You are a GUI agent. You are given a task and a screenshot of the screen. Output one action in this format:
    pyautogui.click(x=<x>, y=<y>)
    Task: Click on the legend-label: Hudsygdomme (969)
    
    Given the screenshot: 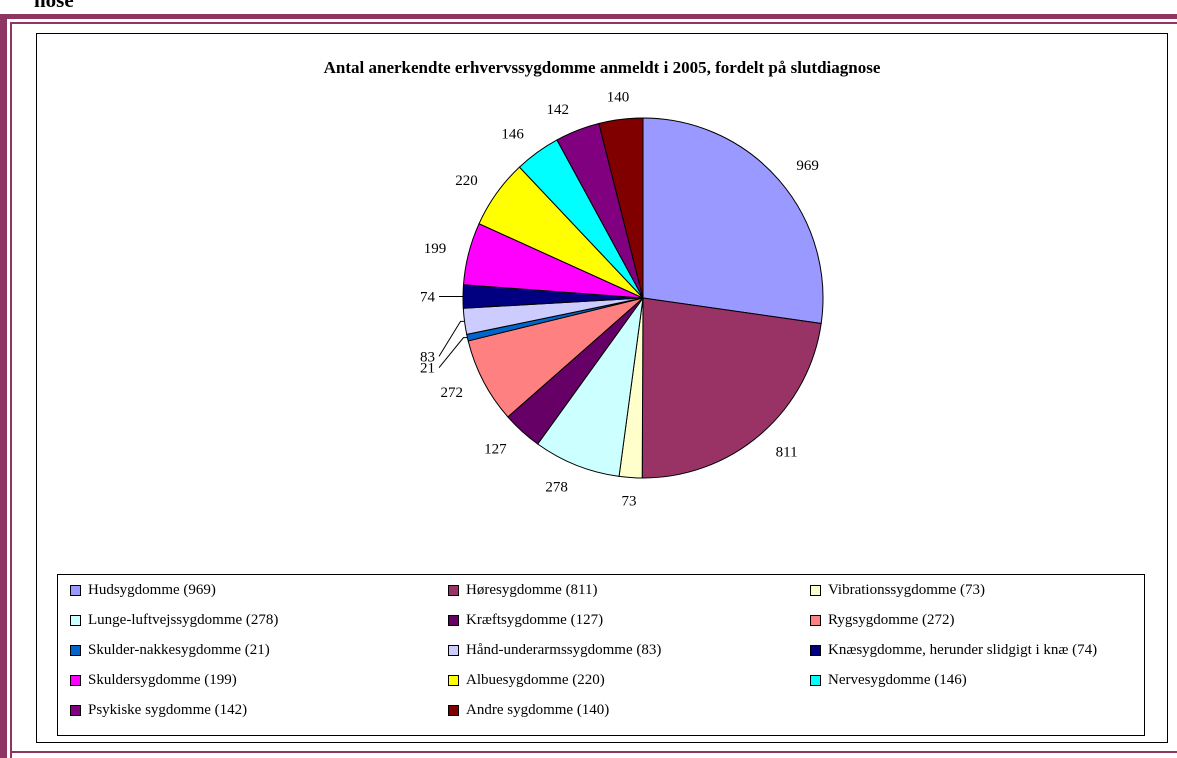 What is the action you would take?
    pyautogui.click(x=152, y=590)
    